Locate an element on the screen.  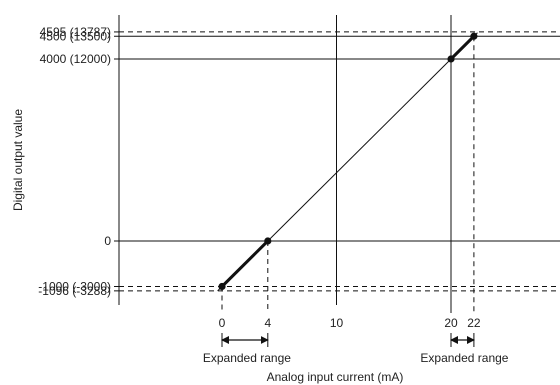
x-tick-label-4: 22 is located at coordinates (474, 323).